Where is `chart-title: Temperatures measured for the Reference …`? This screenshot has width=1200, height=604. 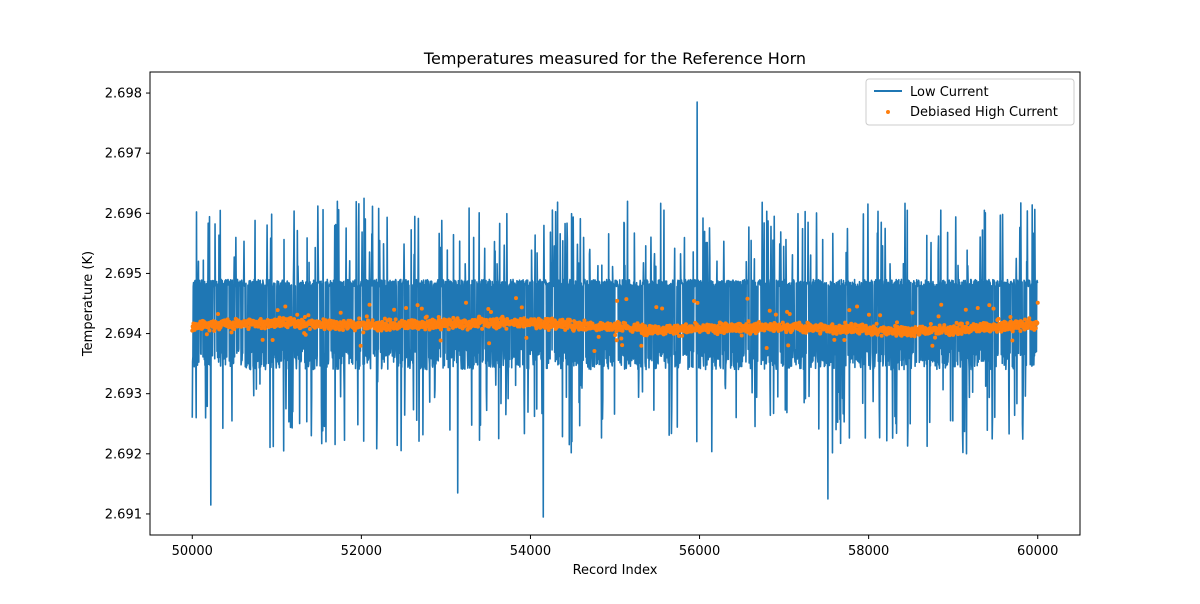 chart-title: Temperatures measured for the Reference … is located at coordinates (614, 58).